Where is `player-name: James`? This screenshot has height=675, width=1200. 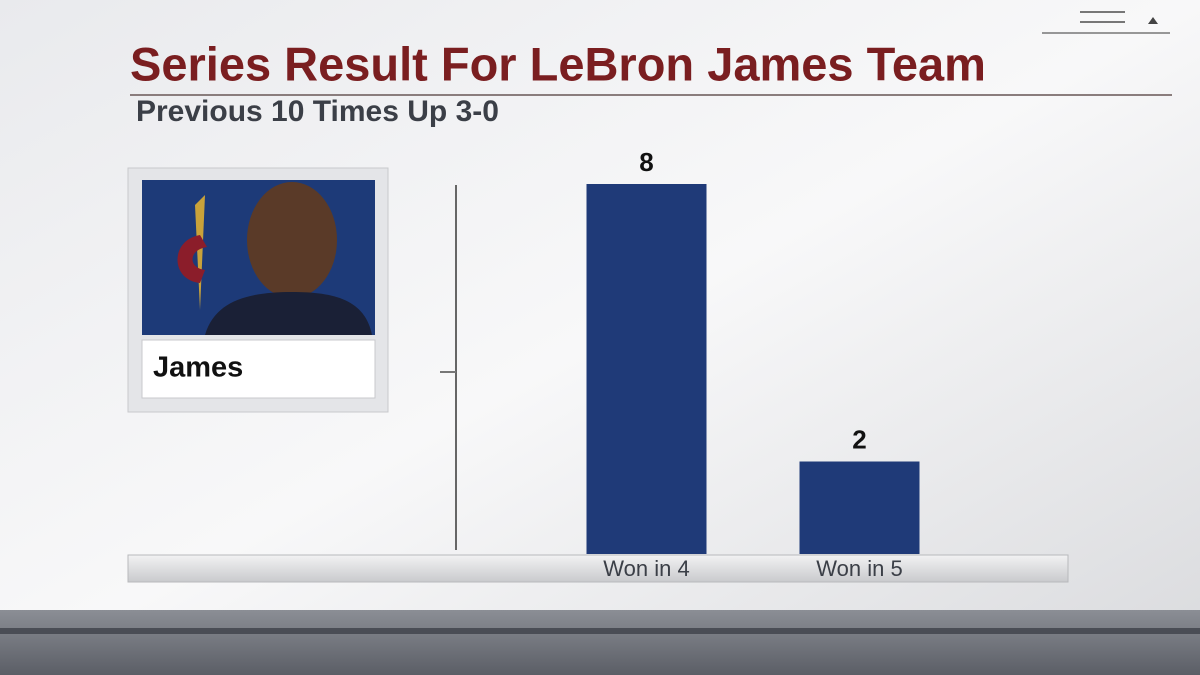
player-name: James is located at coordinates (198, 368).